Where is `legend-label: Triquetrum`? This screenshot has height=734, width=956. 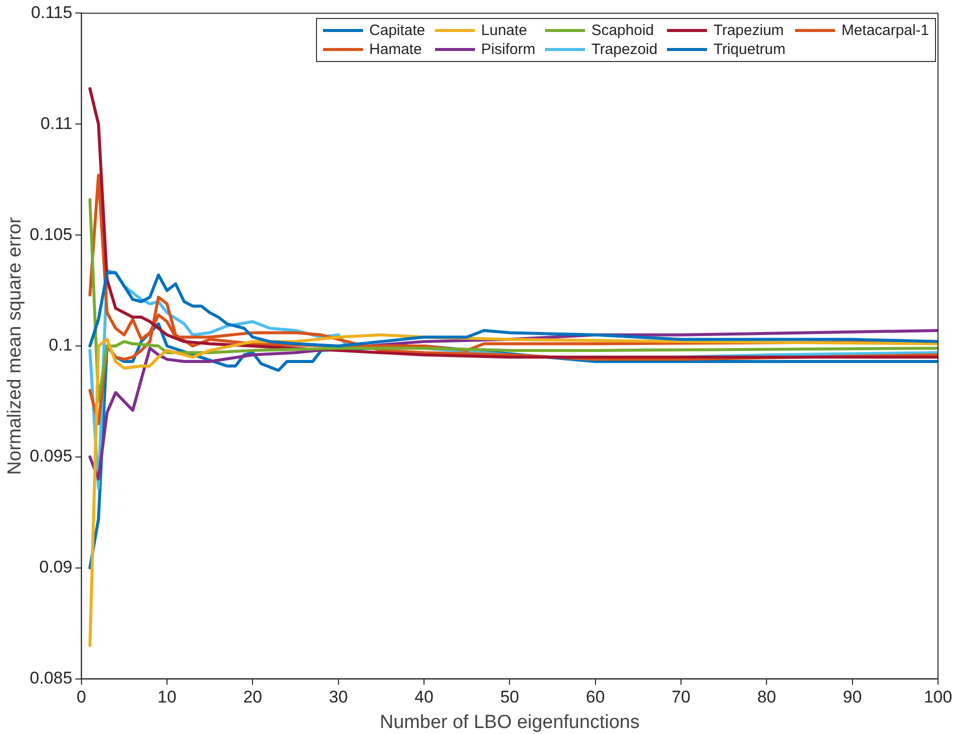 legend-label: Triquetrum is located at coordinates (749, 49).